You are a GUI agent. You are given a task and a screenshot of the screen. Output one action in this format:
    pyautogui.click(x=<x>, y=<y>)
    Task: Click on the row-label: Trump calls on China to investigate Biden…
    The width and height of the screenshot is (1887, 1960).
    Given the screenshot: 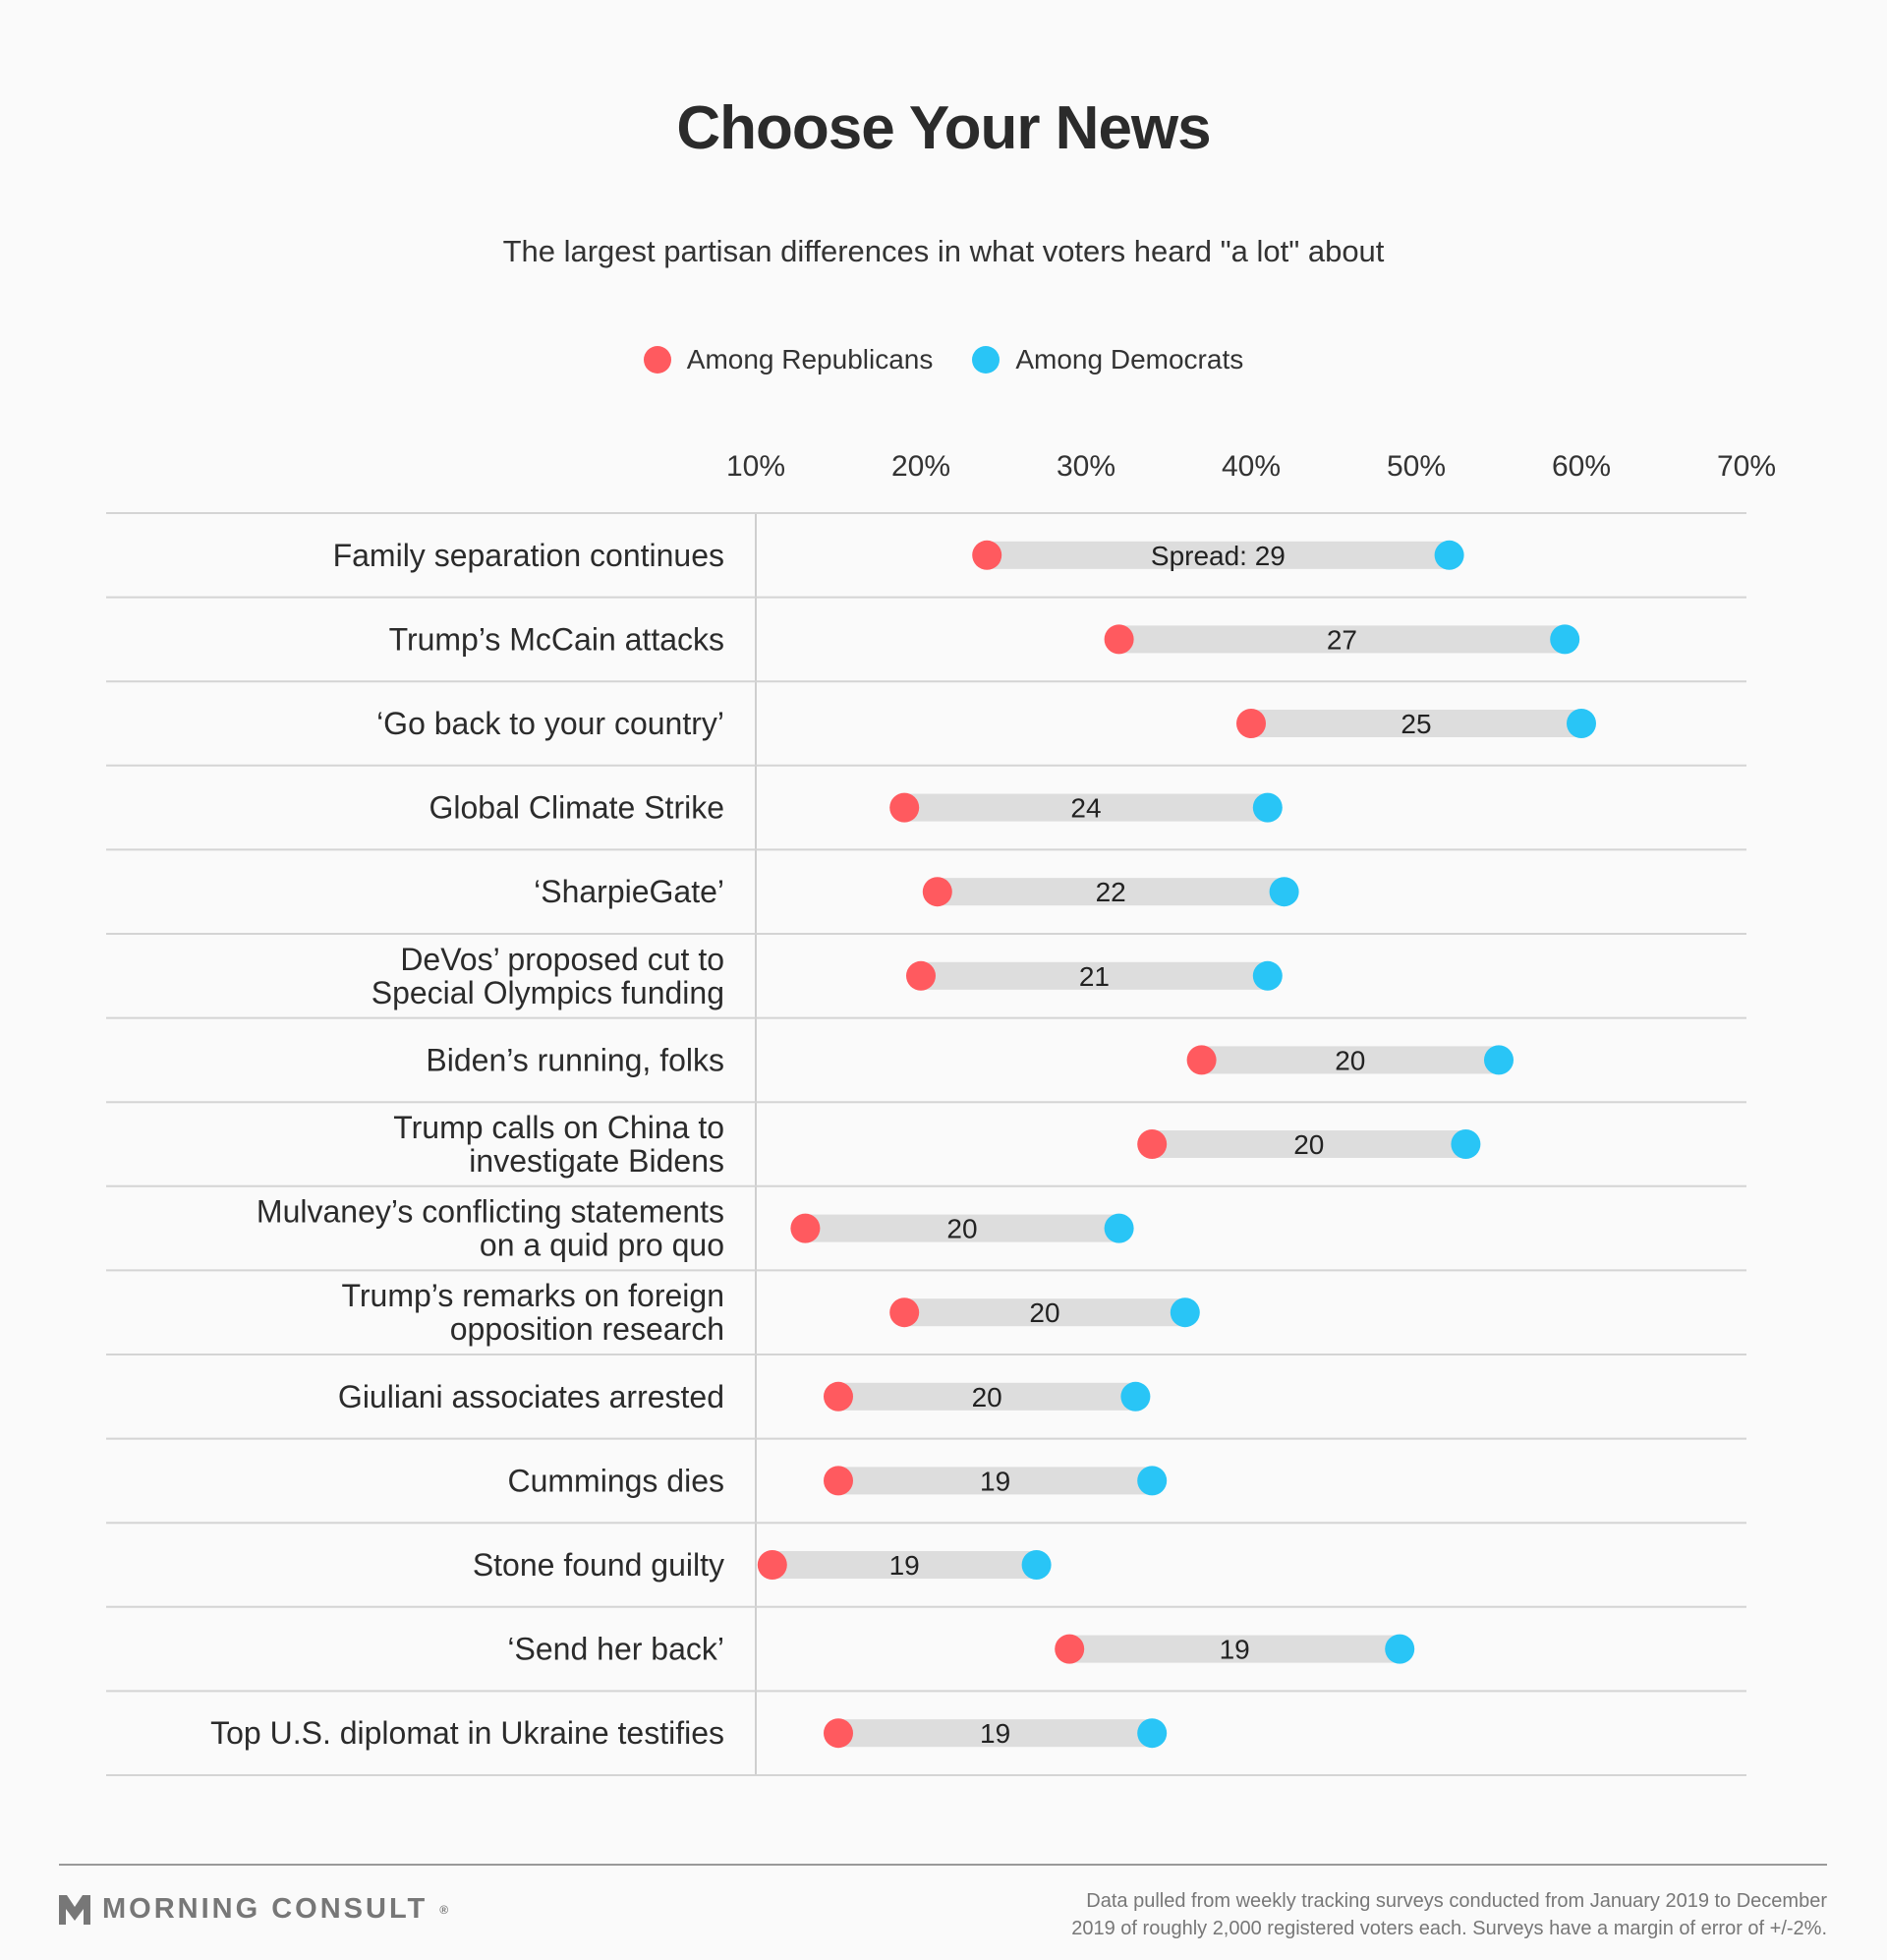 What is the action you would take?
    pyautogui.click(x=558, y=1145)
    